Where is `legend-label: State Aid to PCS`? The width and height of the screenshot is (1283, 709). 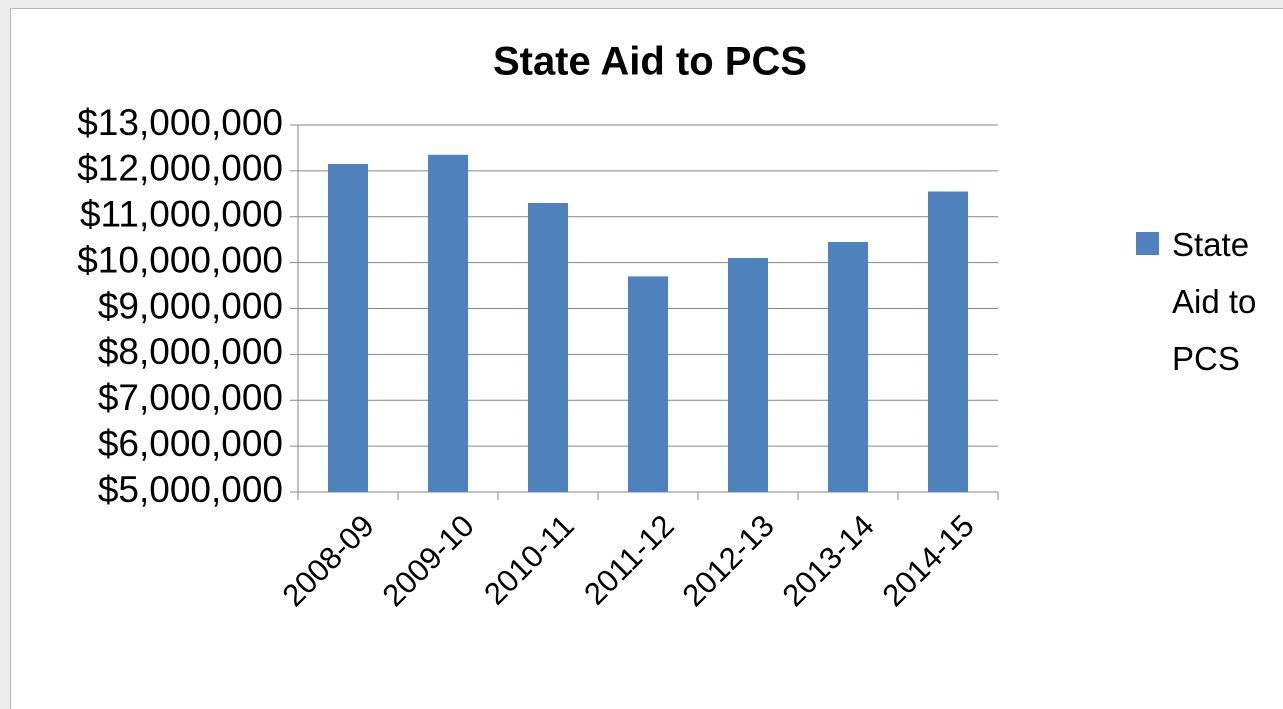 legend-label: State Aid to PCS is located at coordinates (1214, 301).